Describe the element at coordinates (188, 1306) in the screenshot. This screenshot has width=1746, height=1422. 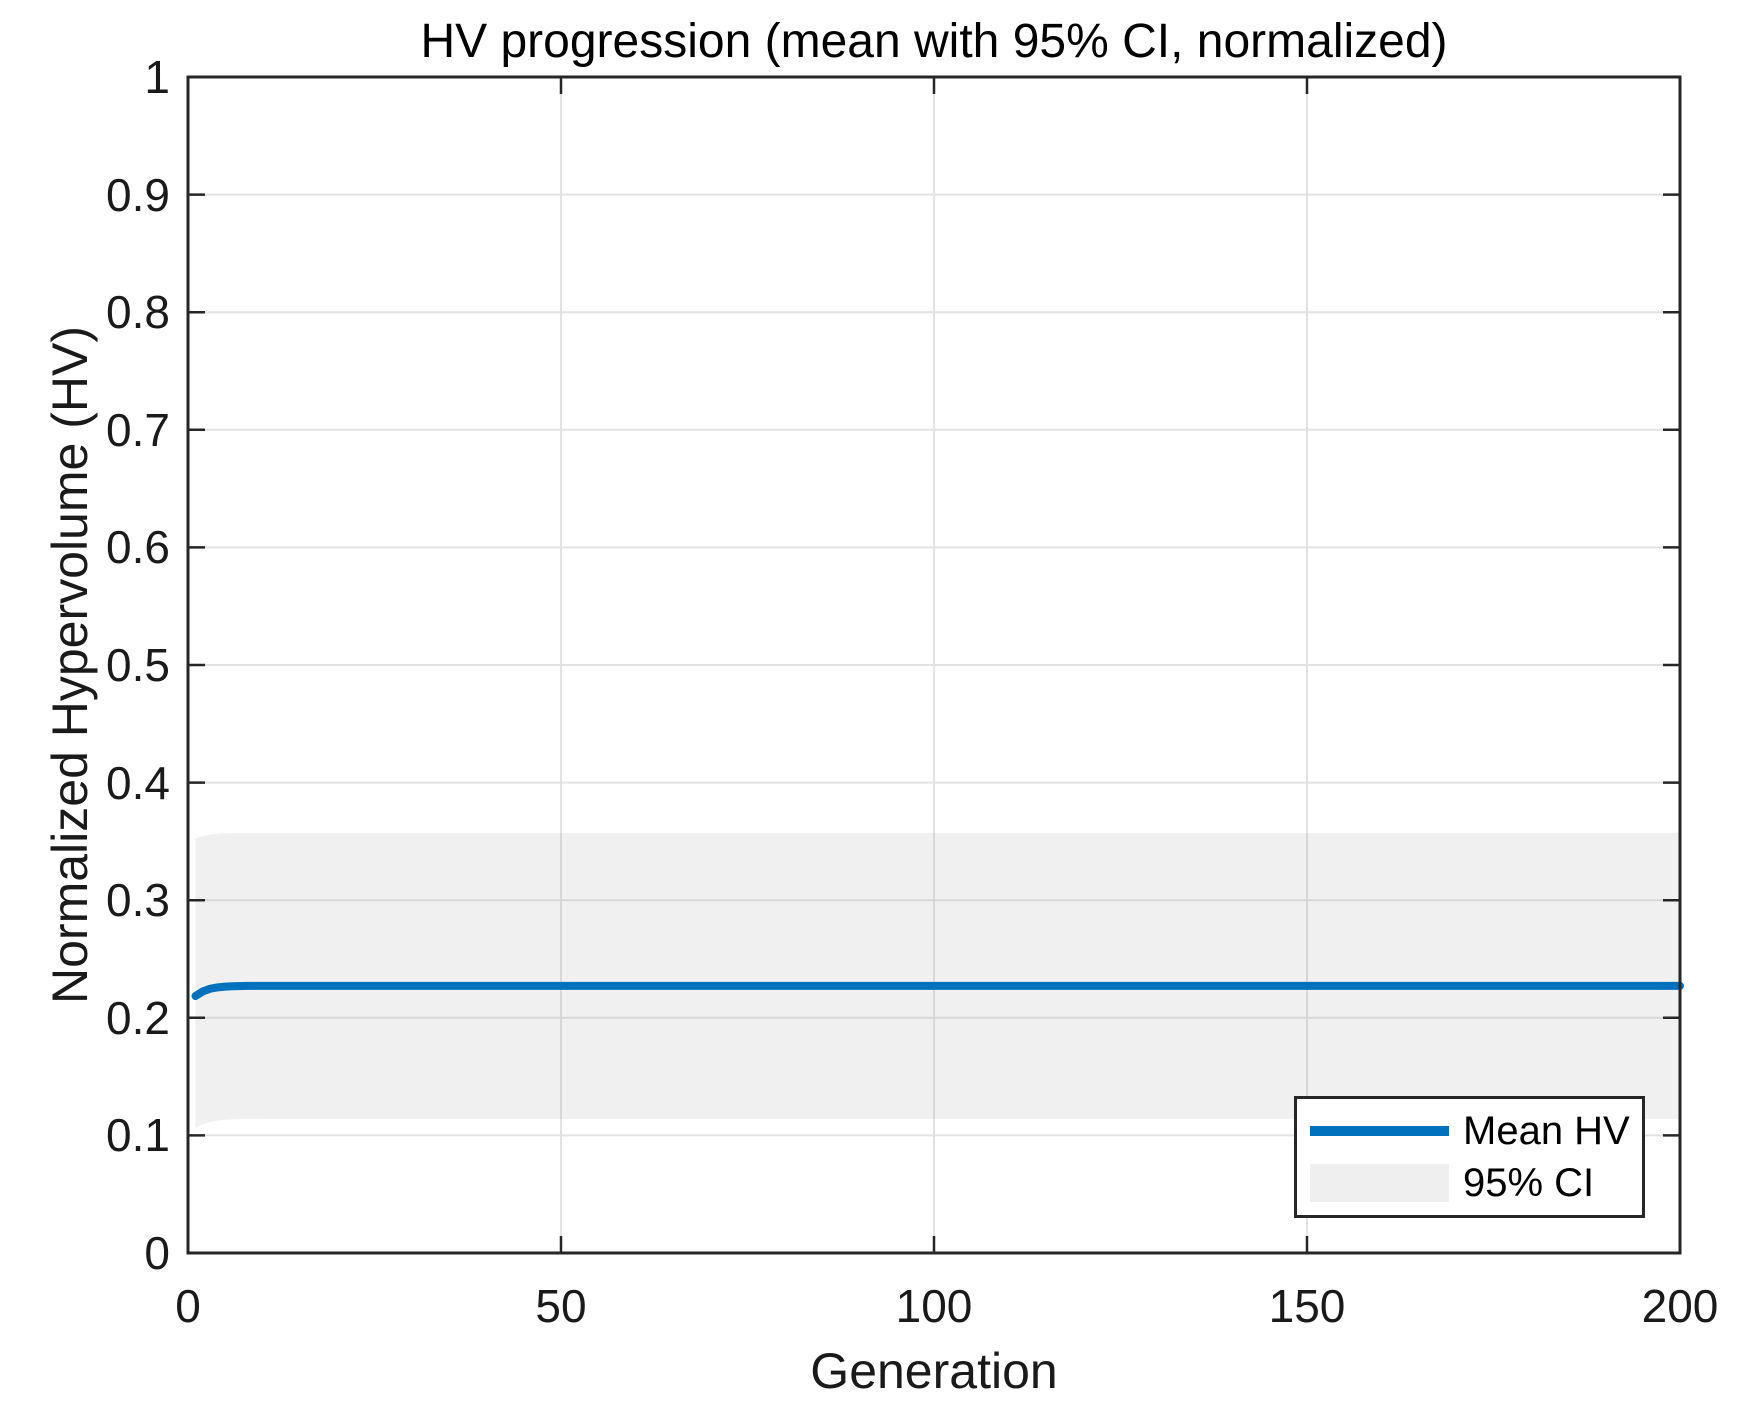
I see `x-tick-label: 0` at that location.